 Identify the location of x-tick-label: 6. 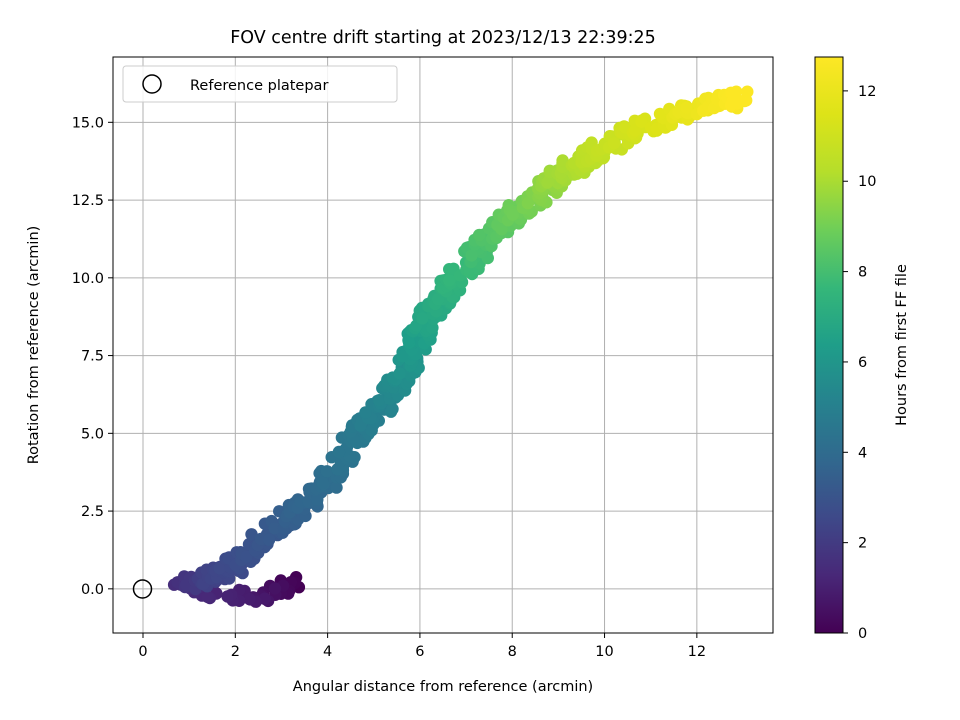
(419, 652).